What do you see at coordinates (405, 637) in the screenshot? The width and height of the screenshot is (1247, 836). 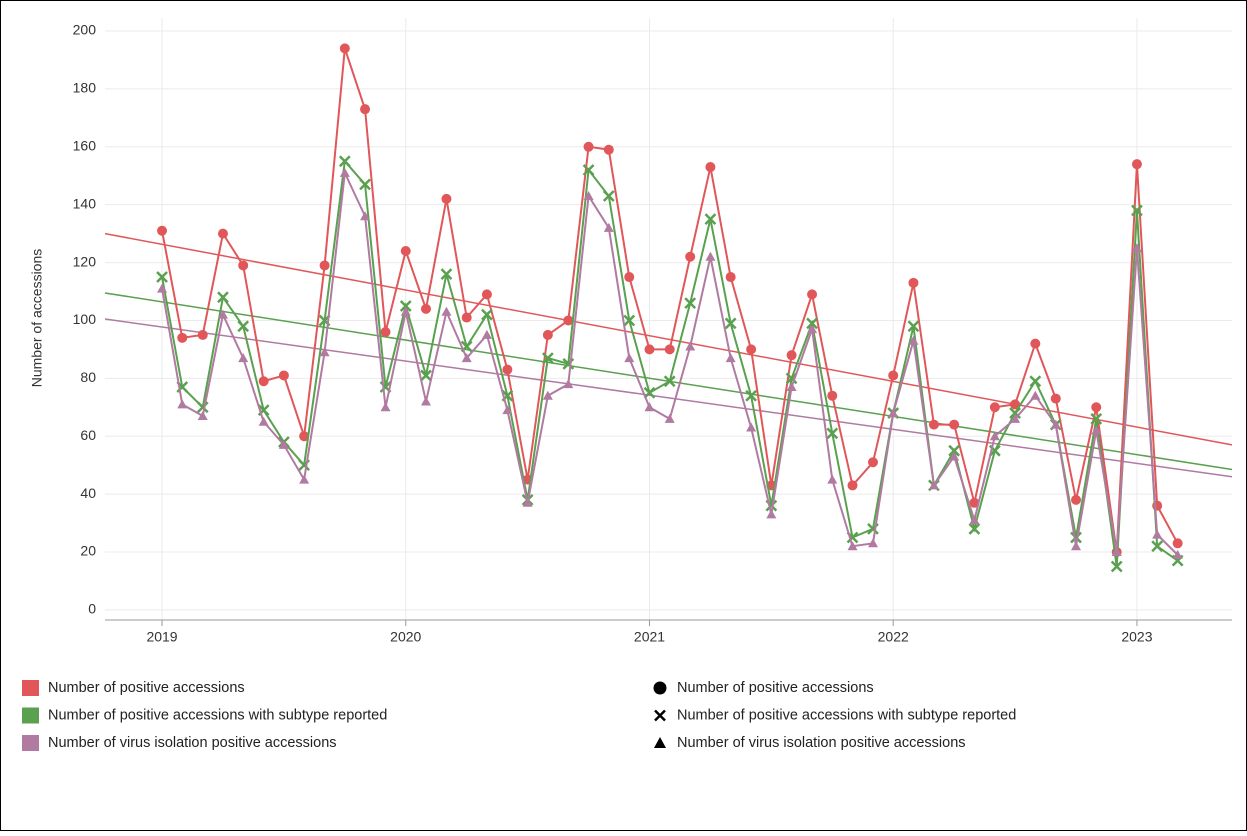 I see `x-tick-label: 2020` at bounding box center [405, 637].